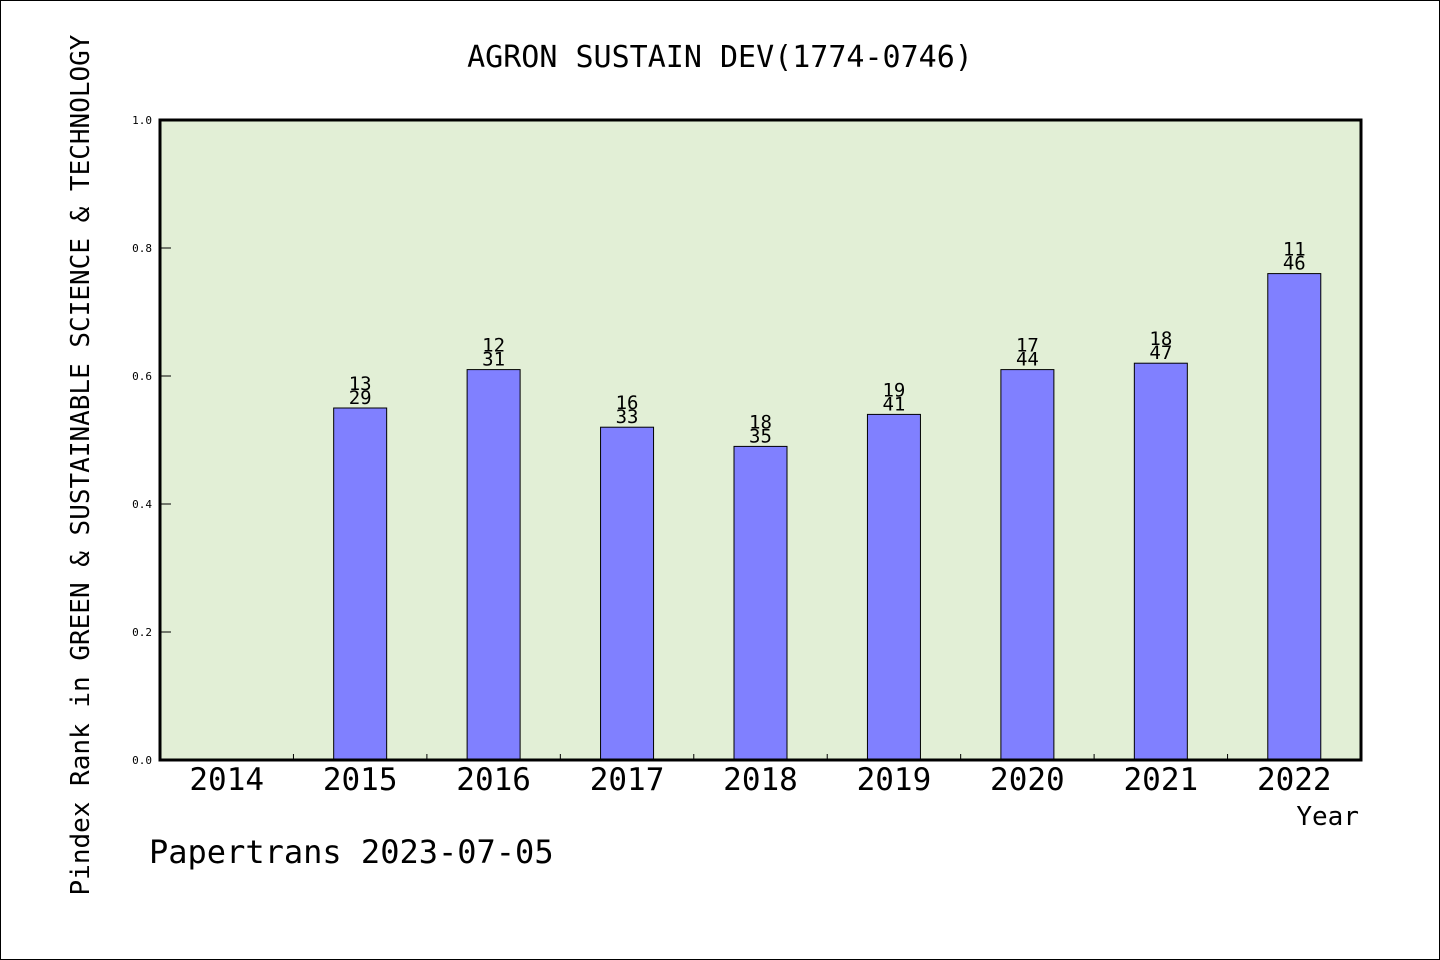  I want to click on y-axis: 0.0 0.2 0.4 0.6 0.8 1.0, so click(151, 440).